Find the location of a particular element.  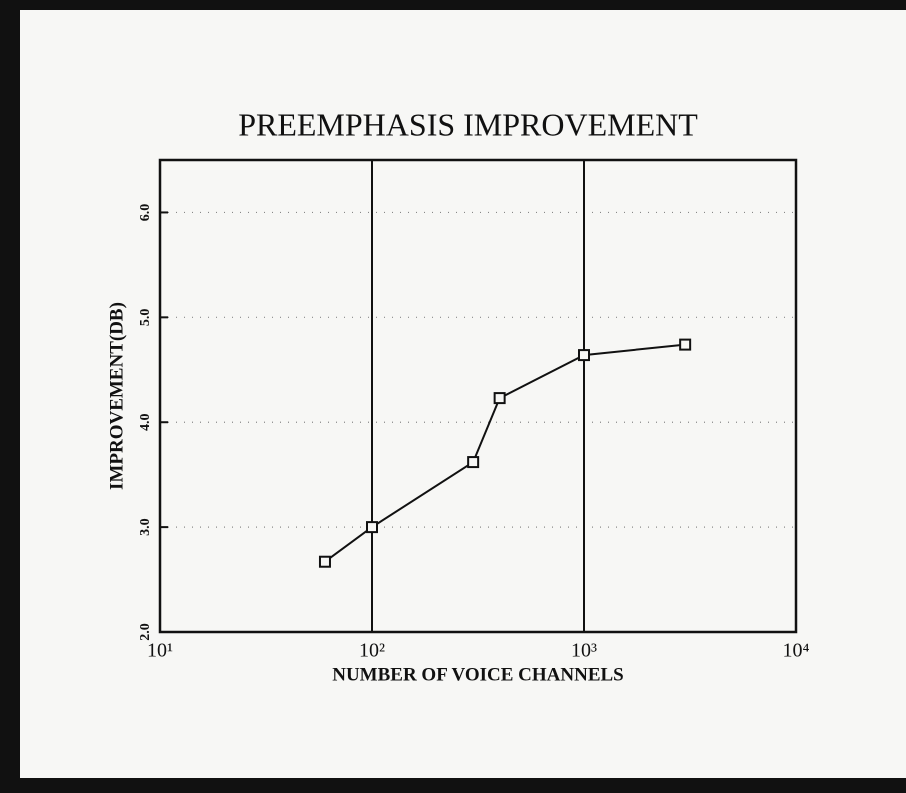

y-axis-label: IMPROVEMENT(DB) is located at coordinates (116, 396).